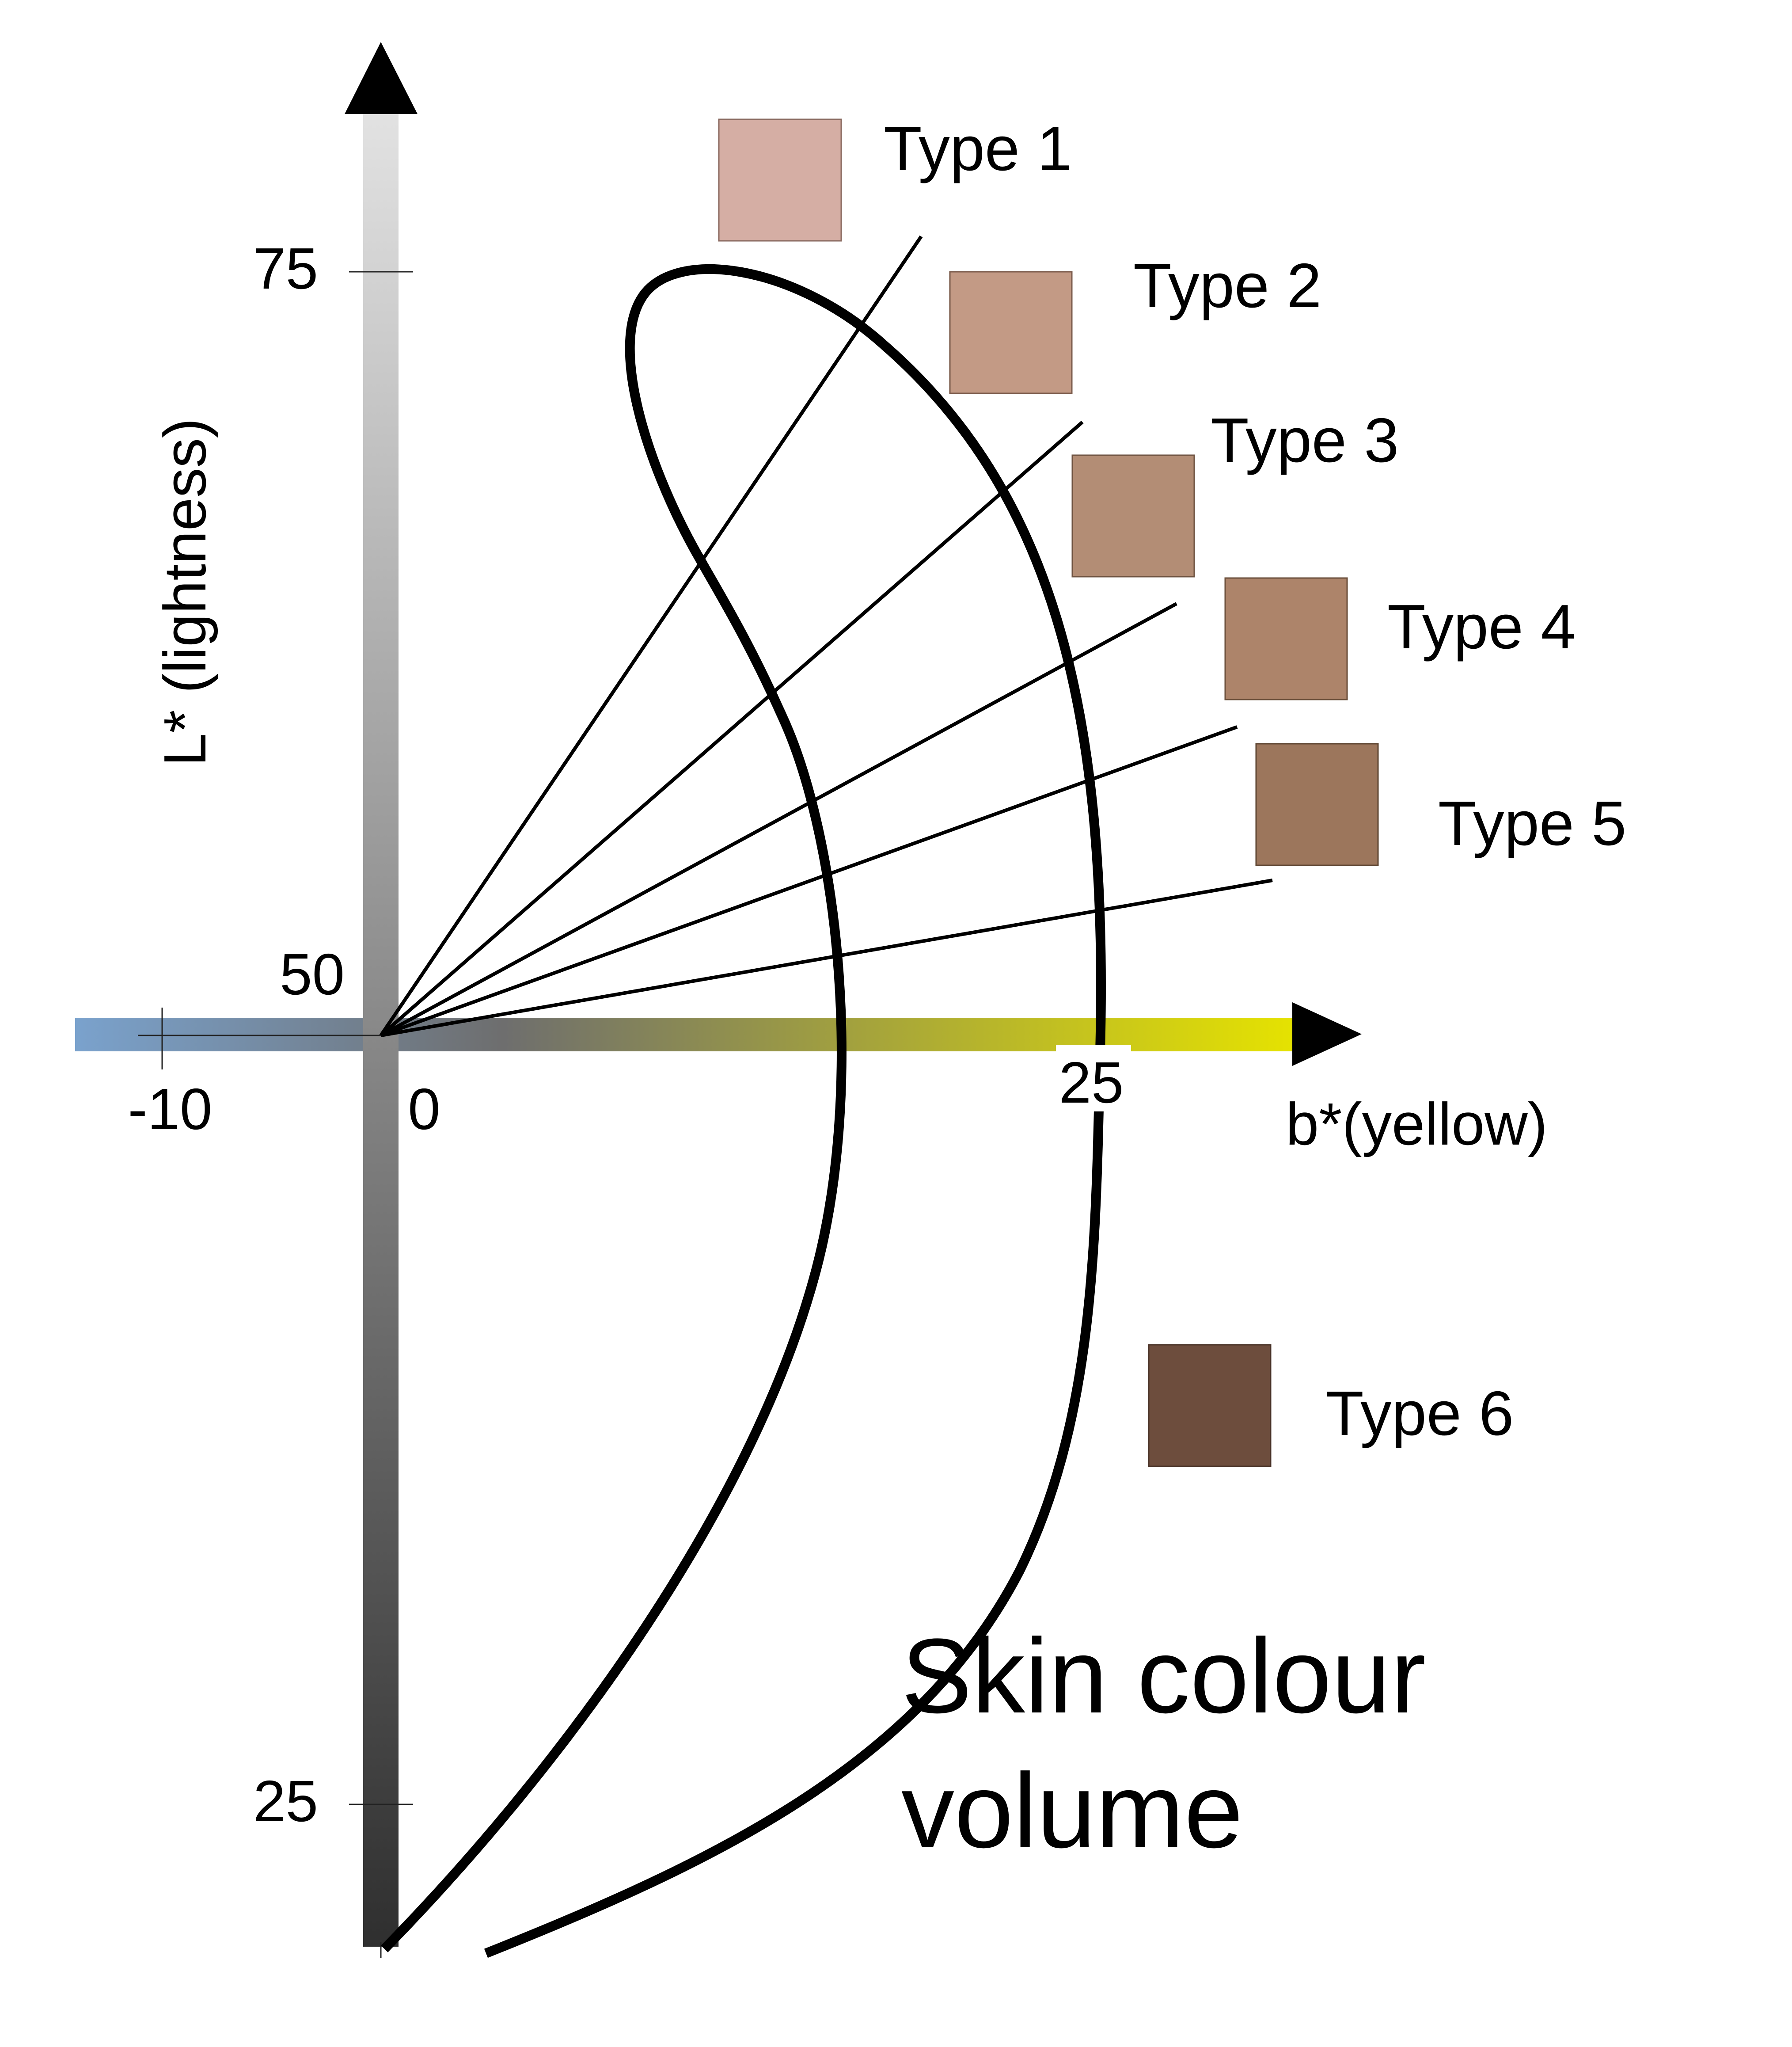 The width and height of the screenshot is (1792, 2047). Describe the element at coordinates (978, 149) in the screenshot. I see `label-type-1: Type 1` at that location.